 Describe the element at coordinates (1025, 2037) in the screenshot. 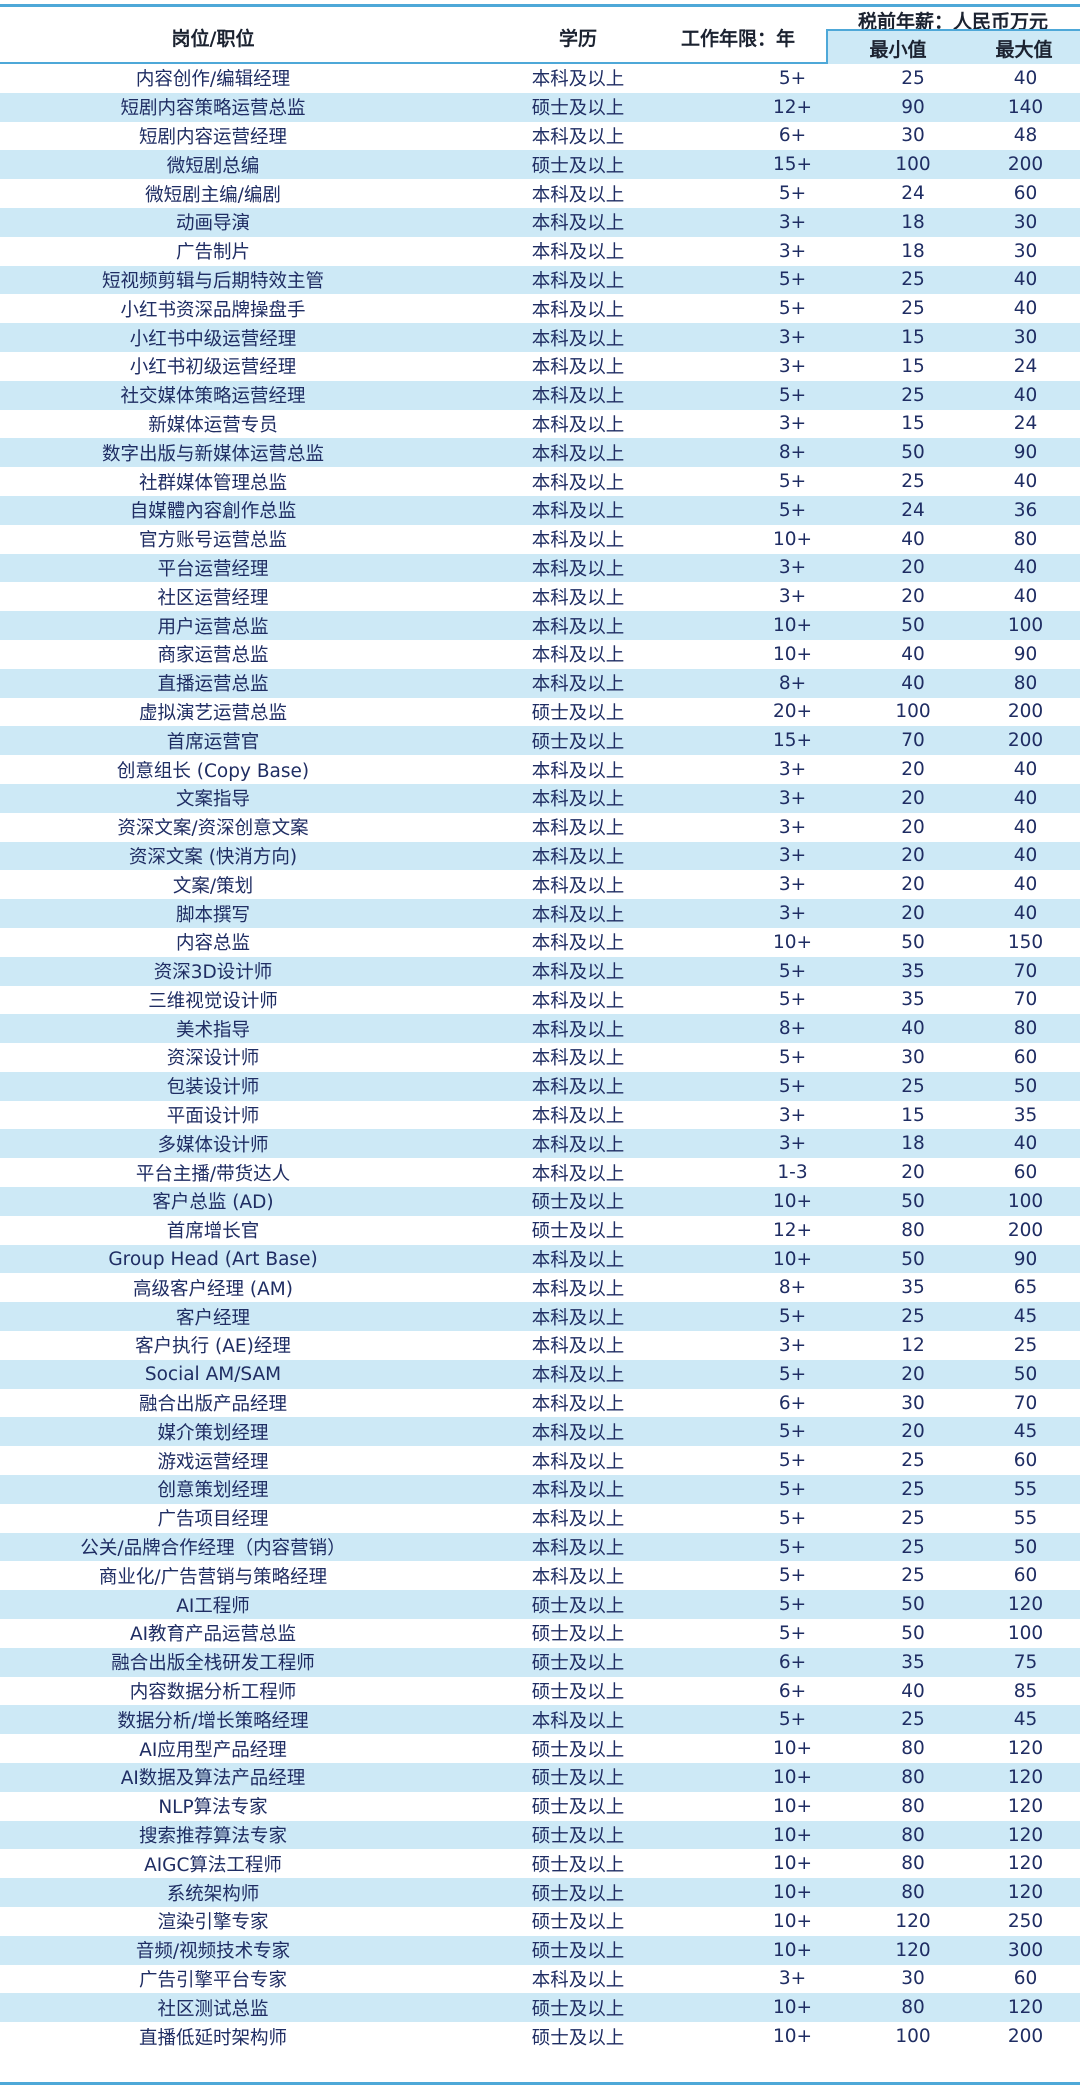

I see `cell-salary-max: 200` at that location.